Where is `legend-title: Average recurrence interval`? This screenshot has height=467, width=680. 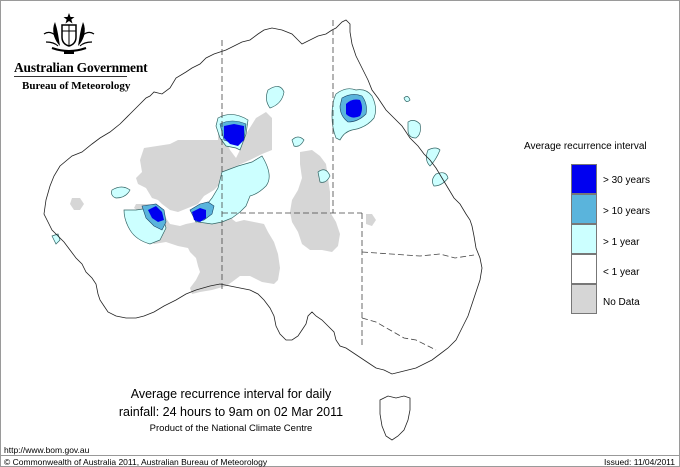
legend-title: Average recurrence interval is located at coordinates (585, 146).